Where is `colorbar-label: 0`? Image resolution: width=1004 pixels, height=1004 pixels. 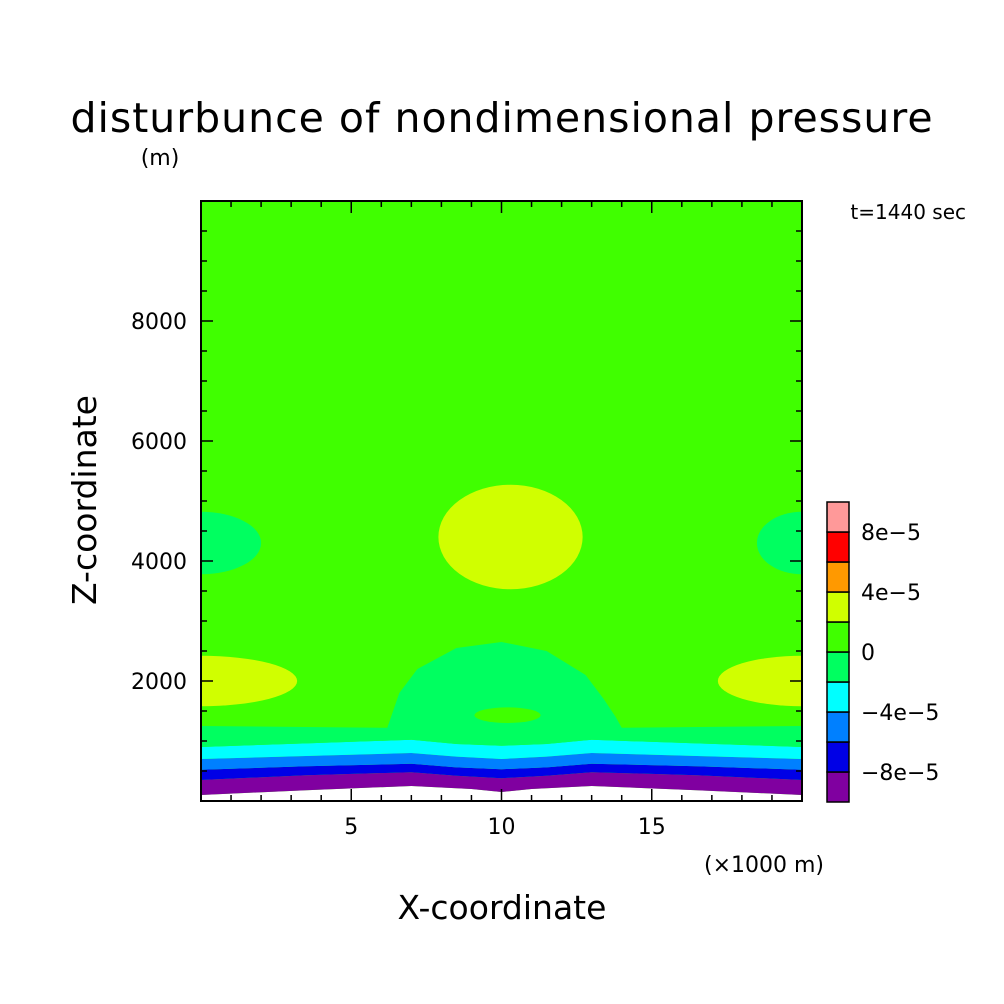 colorbar-label: 0 is located at coordinates (868, 653).